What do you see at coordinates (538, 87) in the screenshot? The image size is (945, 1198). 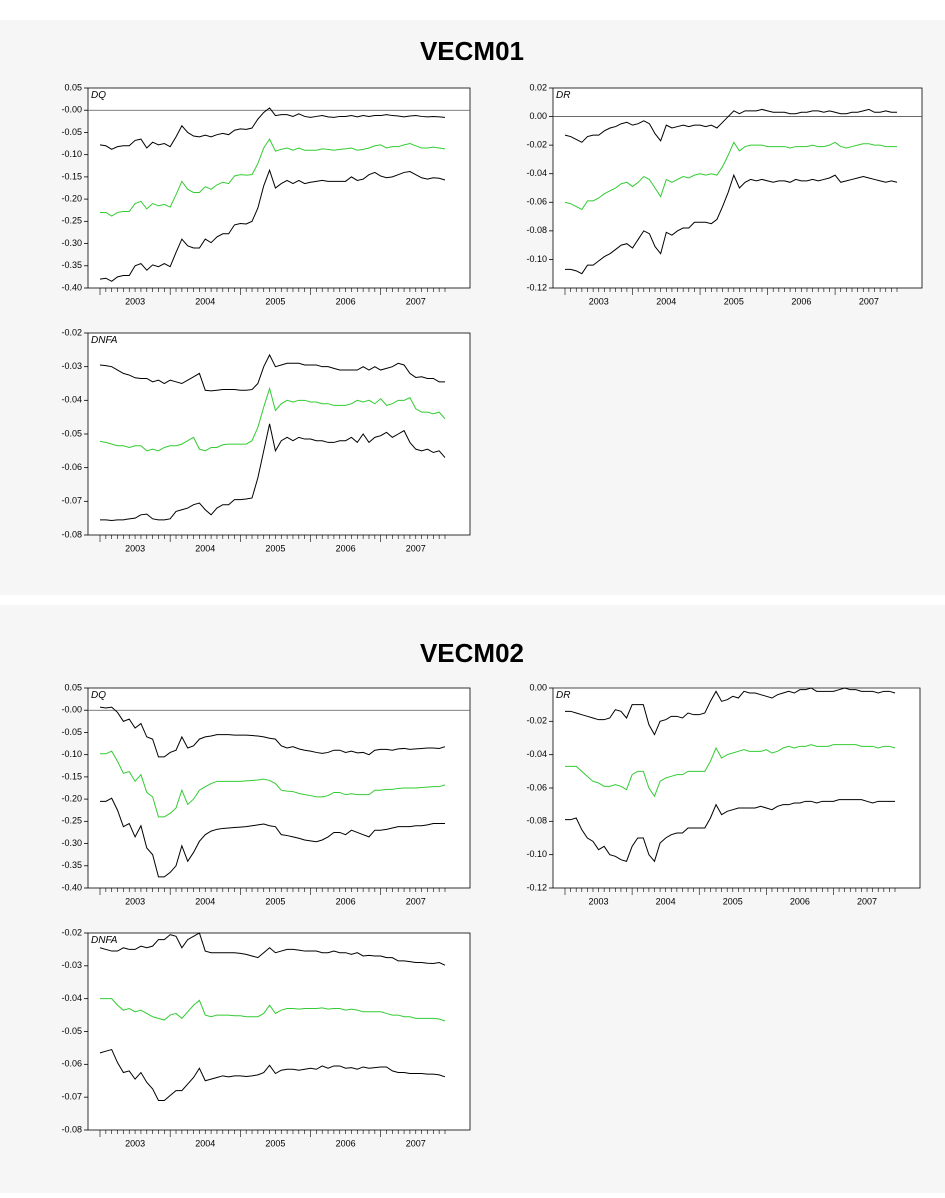 I see `y-tick-label: 0.02` at bounding box center [538, 87].